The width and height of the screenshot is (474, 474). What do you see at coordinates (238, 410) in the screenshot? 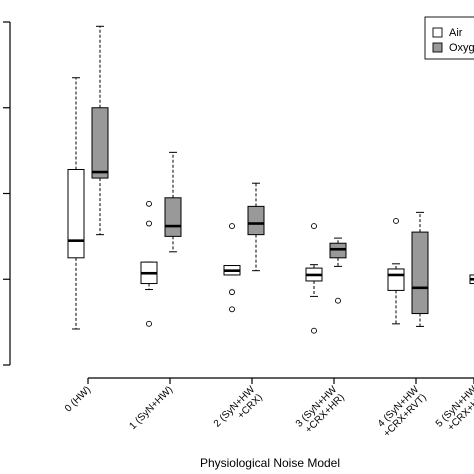
I see `x-tick-label: 2 (SyN+HW+CRX)` at bounding box center [238, 410].